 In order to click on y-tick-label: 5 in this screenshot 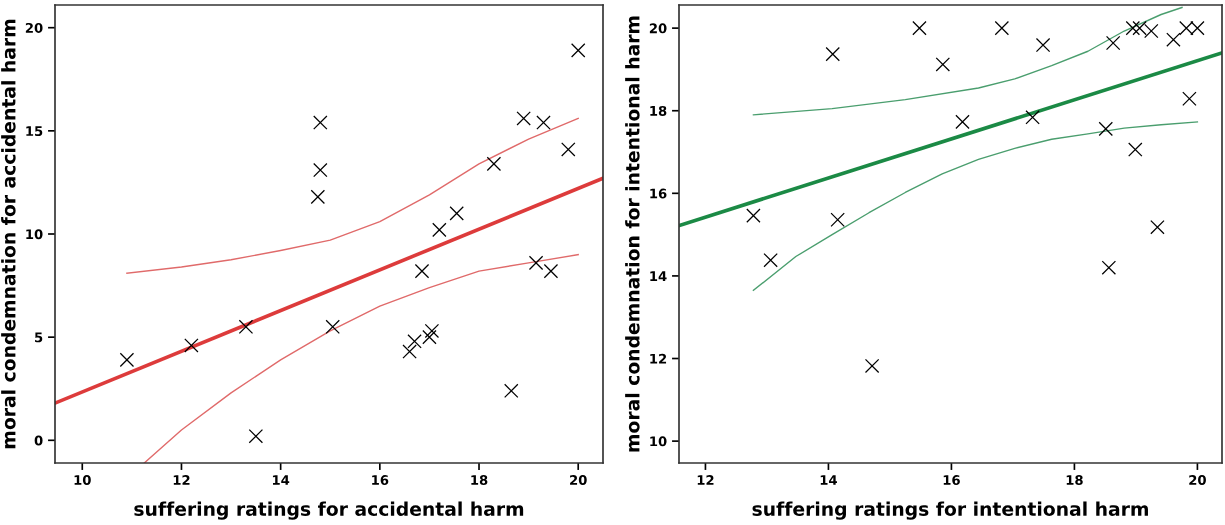, I will do `click(39, 337)`.